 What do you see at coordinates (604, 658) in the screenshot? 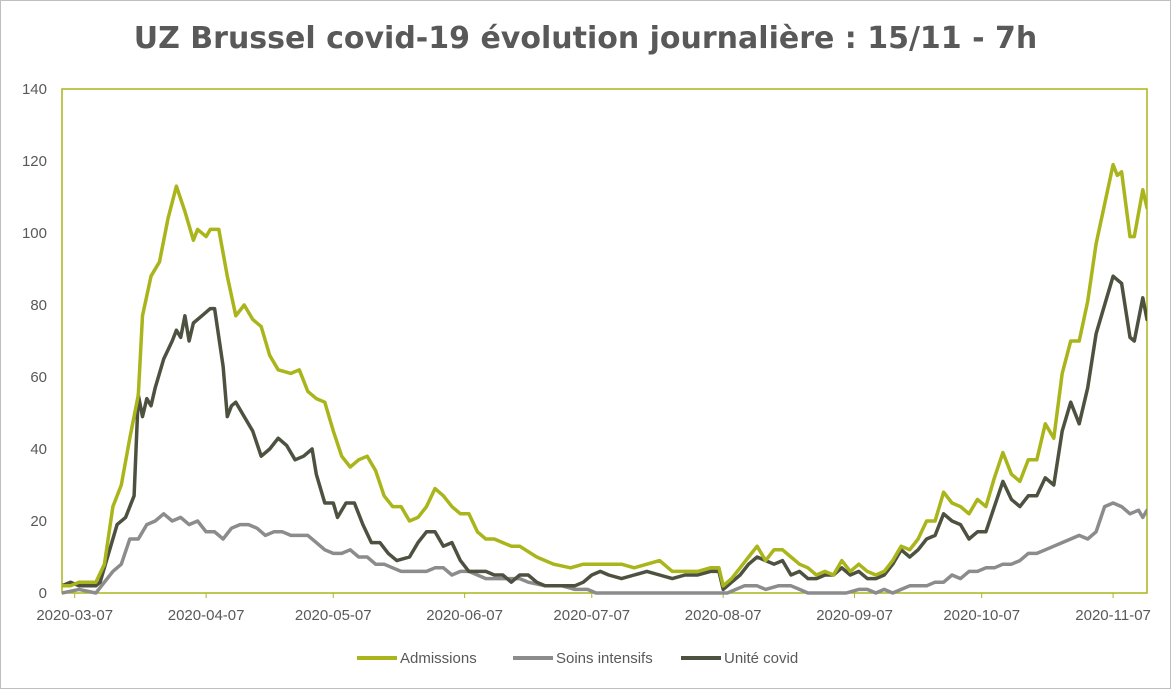
I see `legend-label-soins-intensifs: Soins intensifs` at bounding box center [604, 658].